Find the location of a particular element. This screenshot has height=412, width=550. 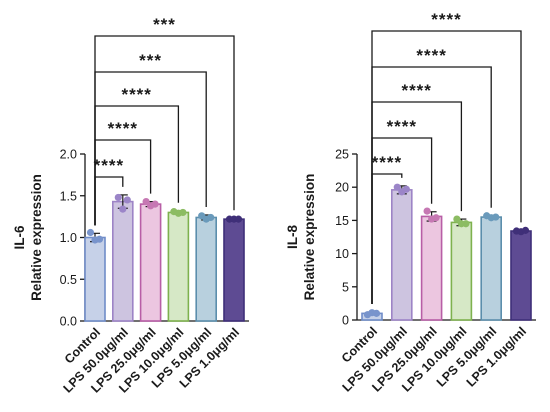

y-tick-label: 20 is located at coordinates (342, 188).